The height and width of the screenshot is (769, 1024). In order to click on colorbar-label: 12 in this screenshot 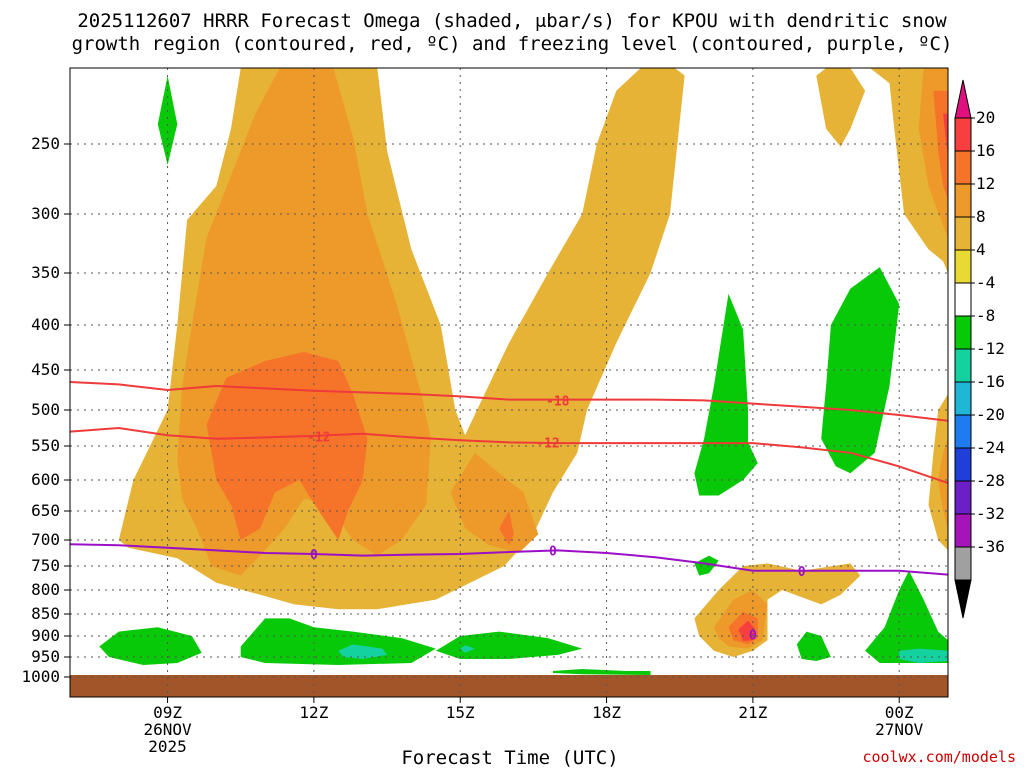, I will do `click(986, 183)`.